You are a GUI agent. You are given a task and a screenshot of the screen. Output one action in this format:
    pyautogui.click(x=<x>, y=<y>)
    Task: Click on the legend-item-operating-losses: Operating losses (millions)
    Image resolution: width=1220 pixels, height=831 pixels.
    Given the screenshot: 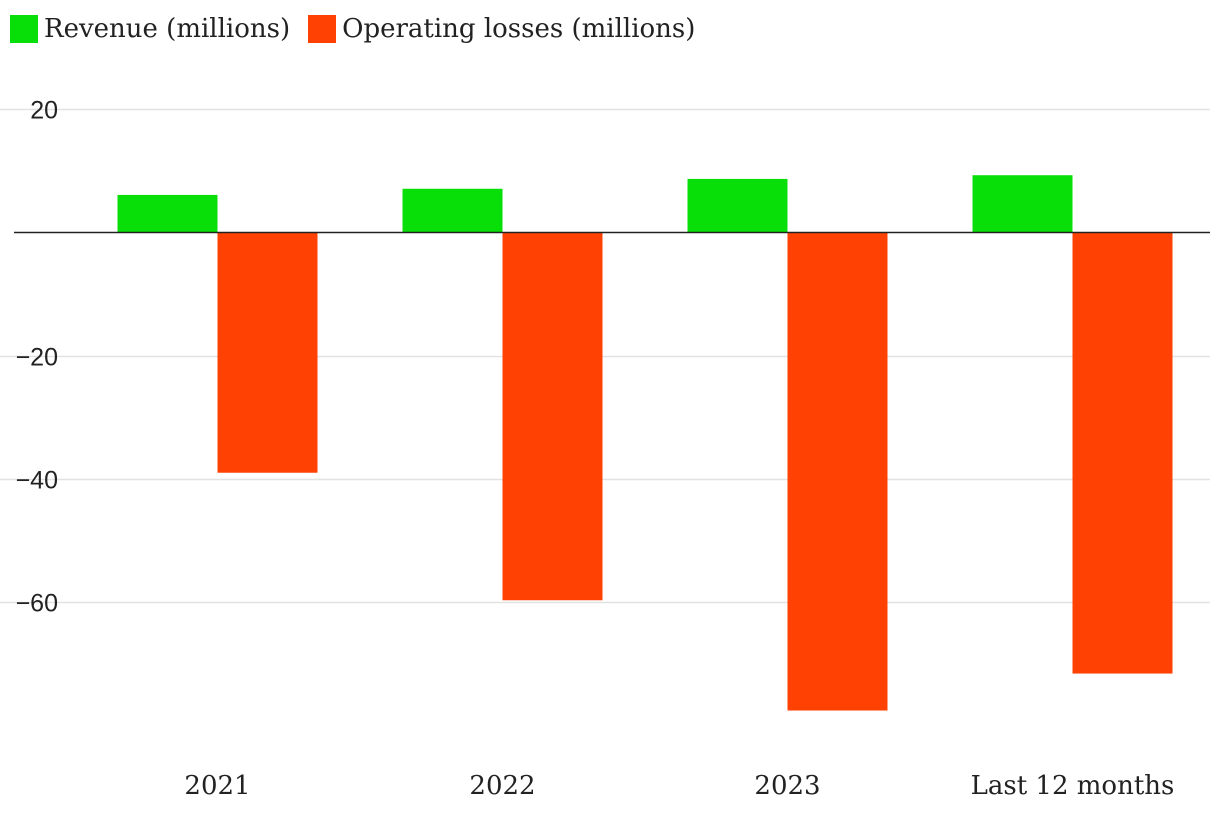 What is the action you would take?
    pyautogui.click(x=501, y=29)
    